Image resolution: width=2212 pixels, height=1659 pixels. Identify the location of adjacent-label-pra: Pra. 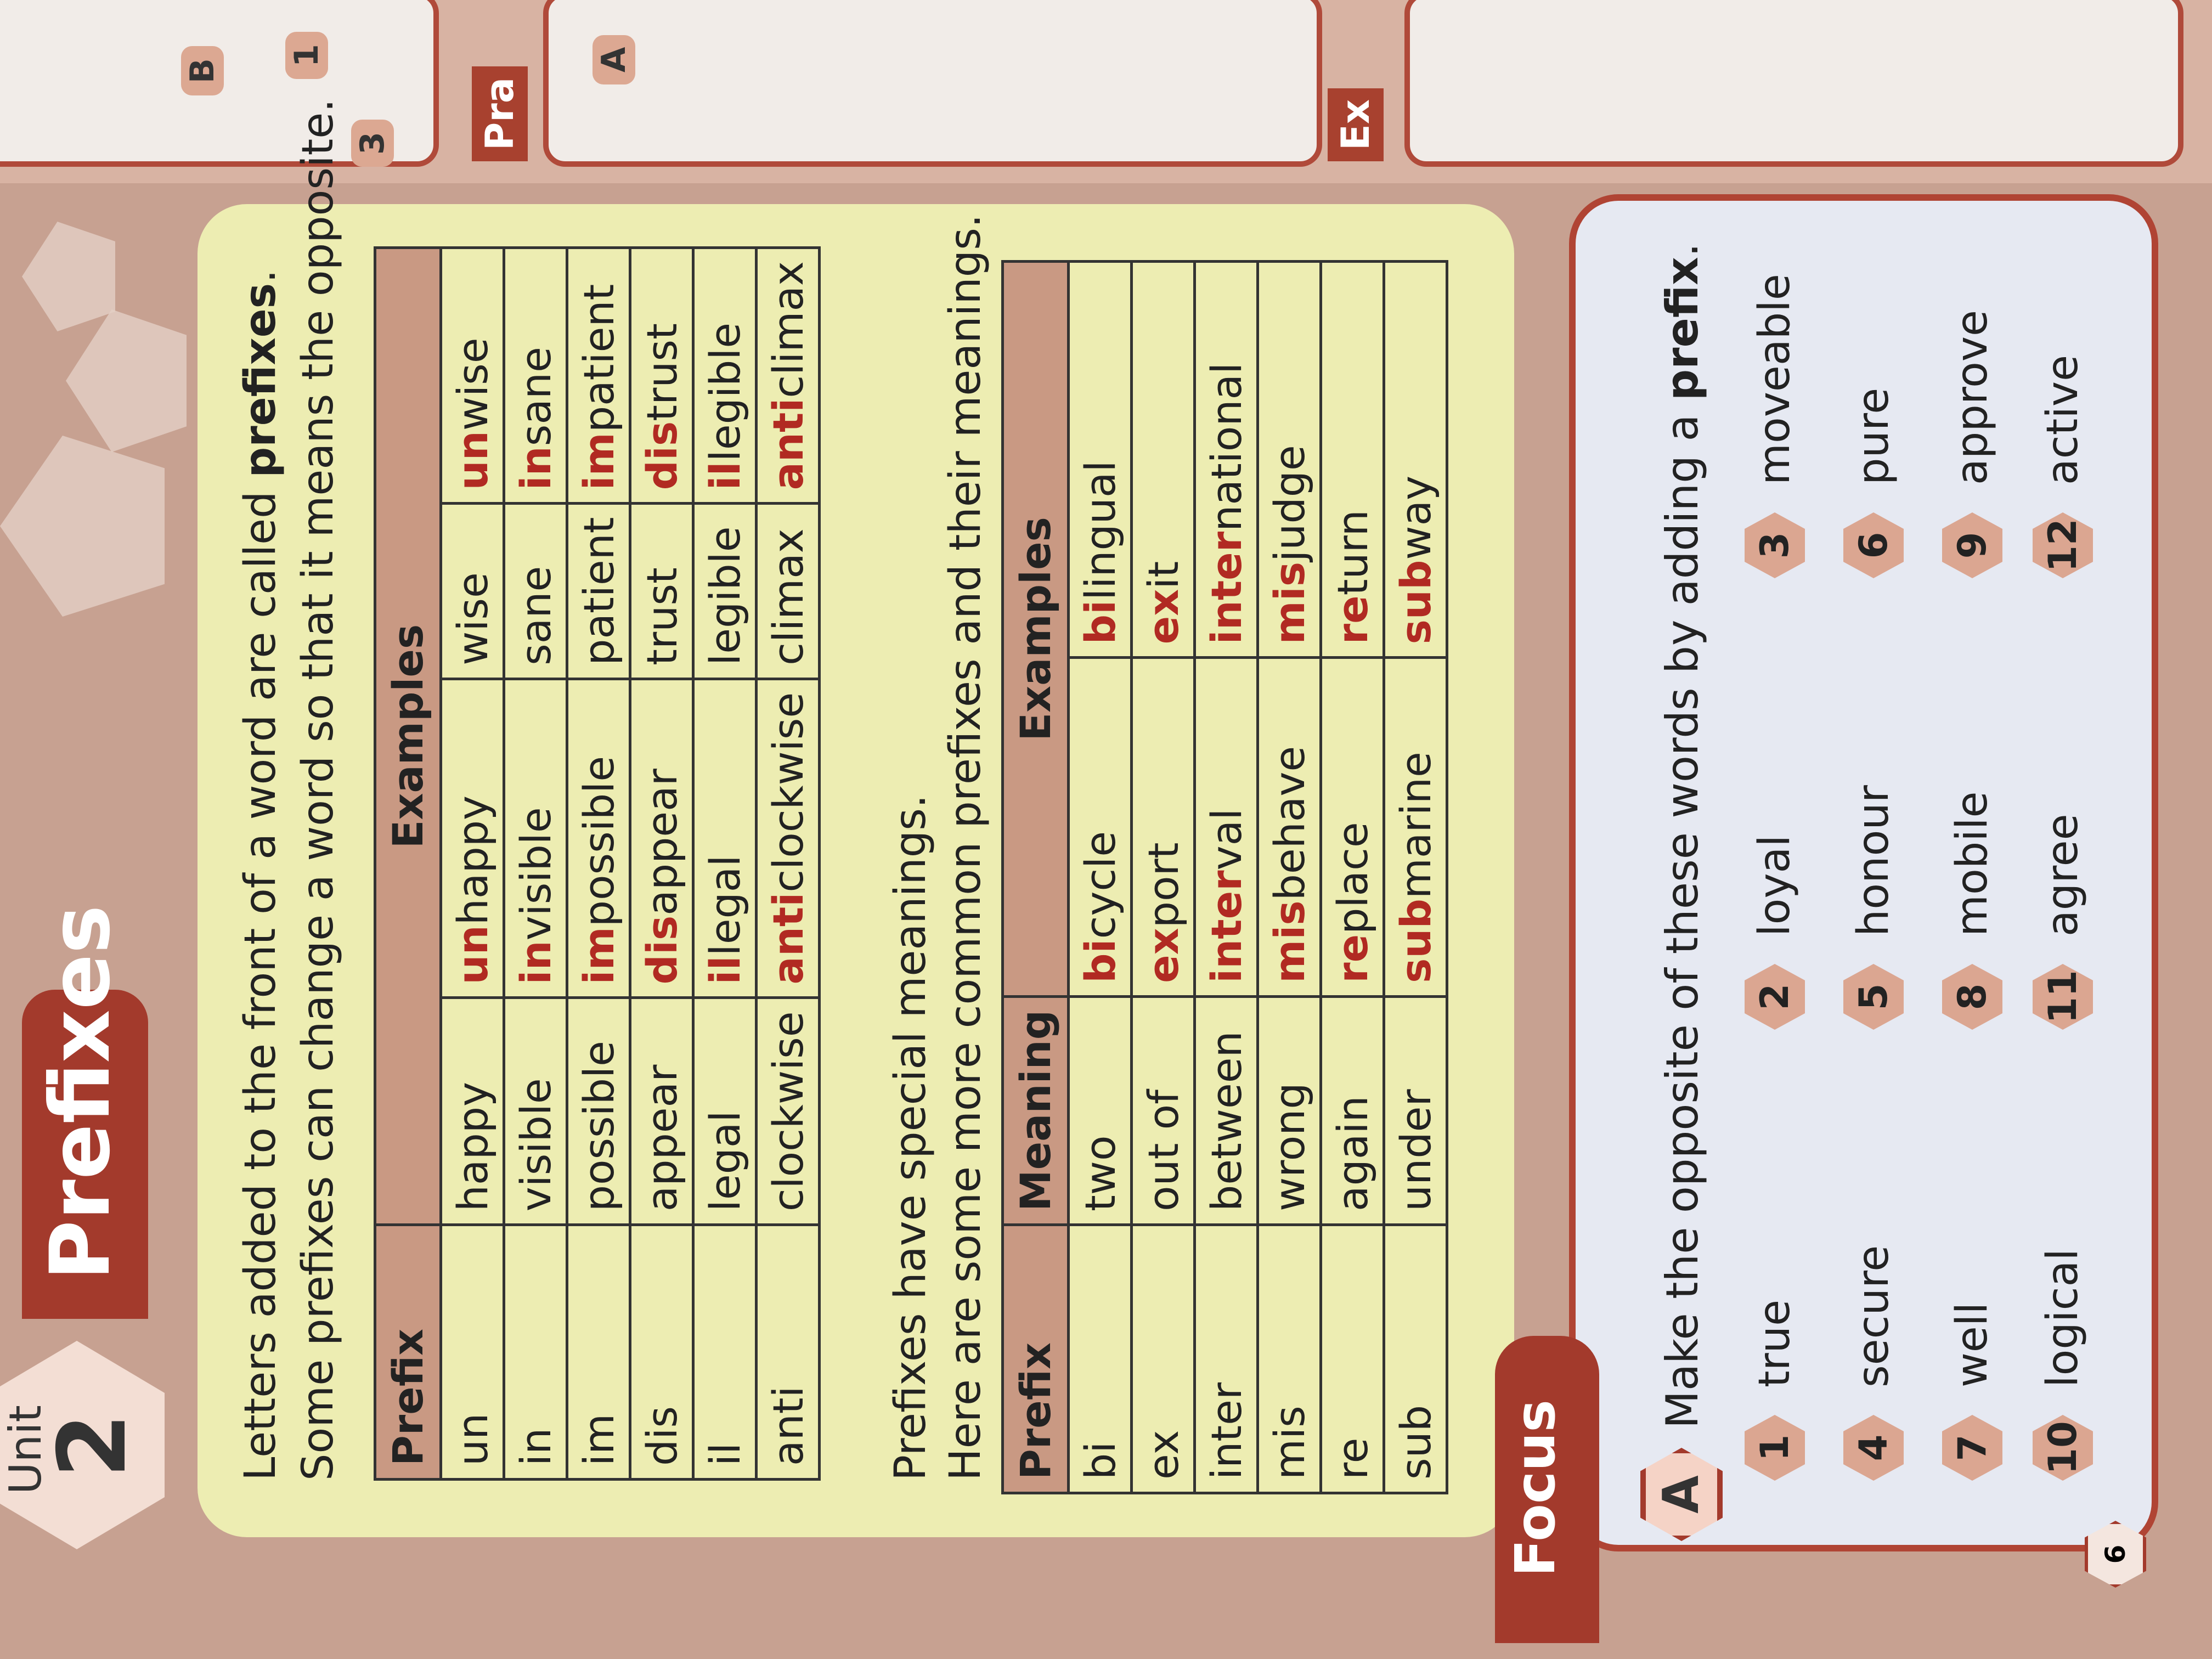
(500, 113).